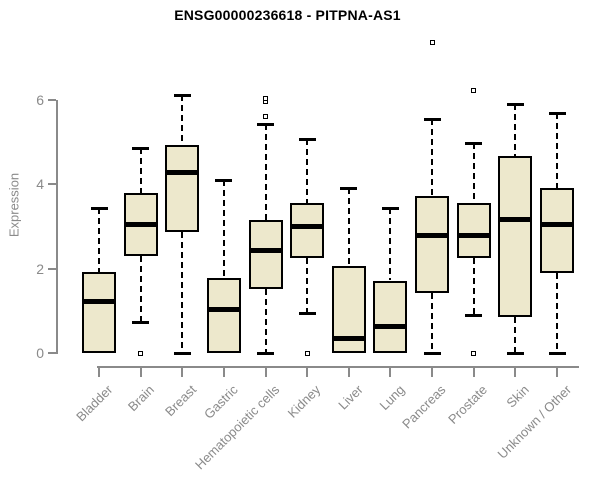  I want to click on median-unknown-other, so click(557, 224).